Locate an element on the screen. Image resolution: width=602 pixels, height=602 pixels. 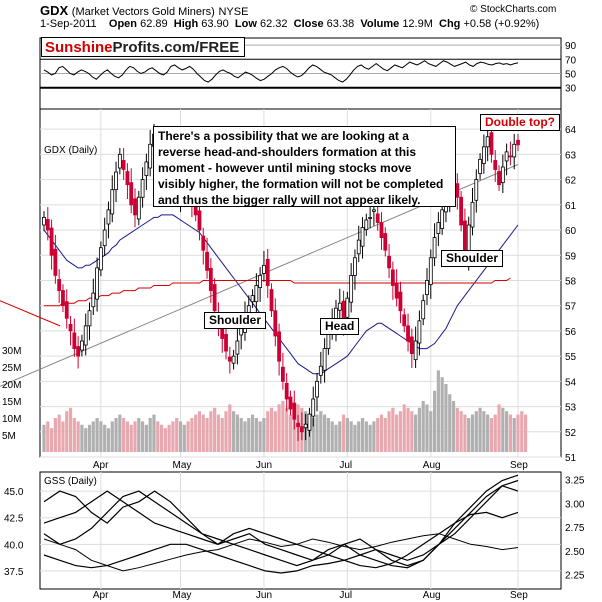
price-panel-title: GDX (Daily) is located at coordinates (70, 150).